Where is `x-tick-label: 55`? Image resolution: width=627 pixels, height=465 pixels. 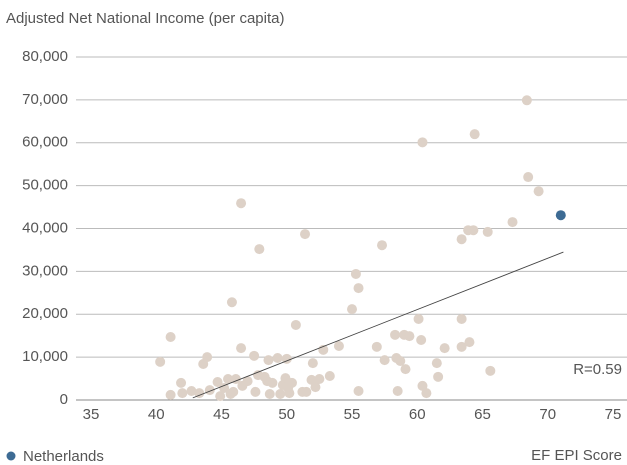 x-tick-label: 55 is located at coordinates (352, 414).